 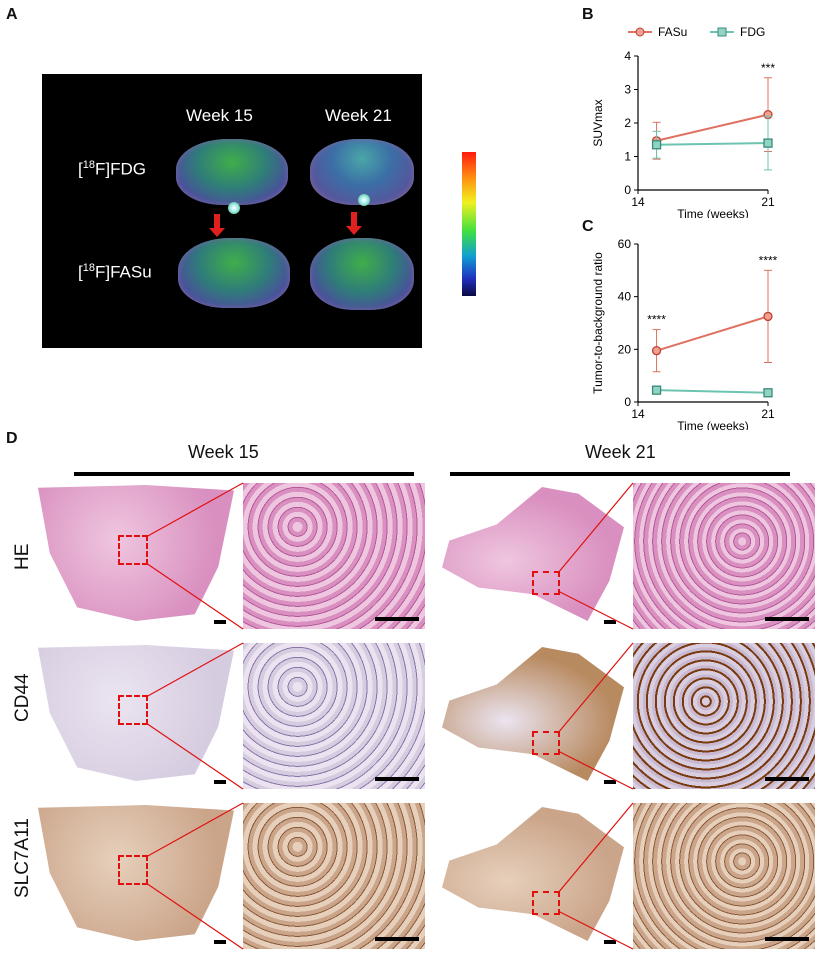 What do you see at coordinates (465, 137) in the screenshot?
I see `colorbar-max: 2` at bounding box center [465, 137].